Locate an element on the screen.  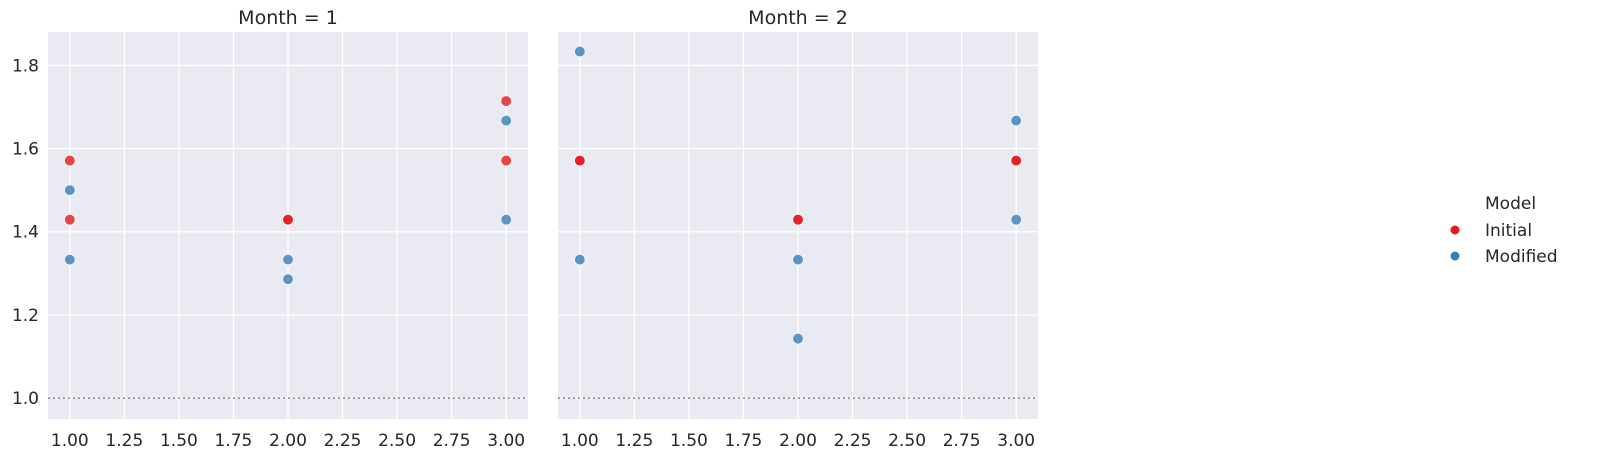
facet-title: Month = 1 is located at coordinates (288, 18).